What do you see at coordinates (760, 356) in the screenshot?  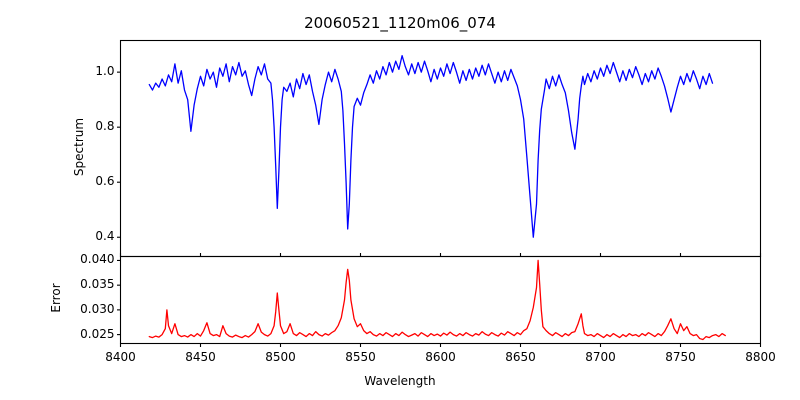 I see `xtick-label: 8800` at bounding box center [760, 356].